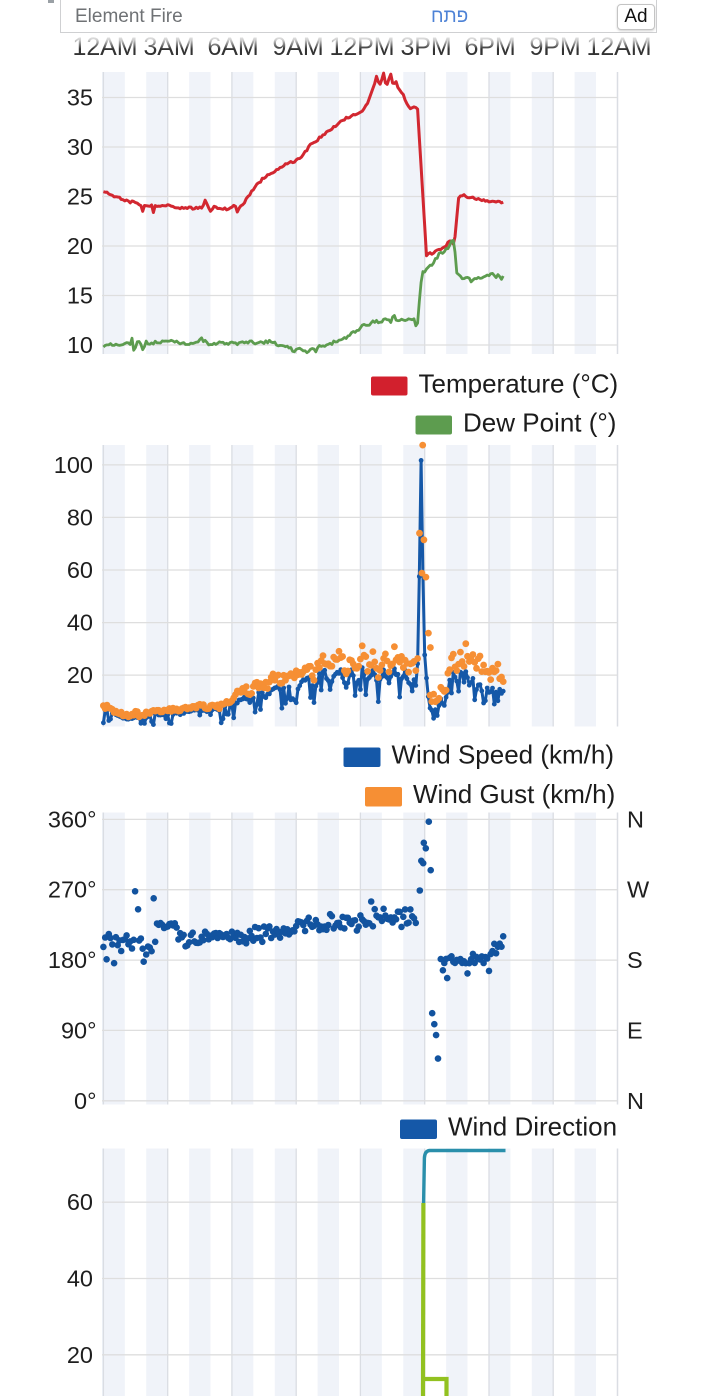 This screenshot has height=1396, width=720. What do you see at coordinates (73, 465) in the screenshot?
I see `svg-text: 100` at bounding box center [73, 465].